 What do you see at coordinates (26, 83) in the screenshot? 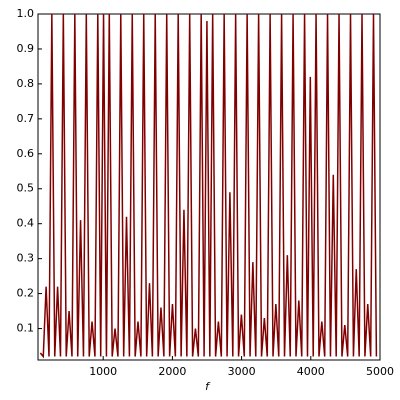
I see `y-tick-label: 0.8` at bounding box center [26, 83].